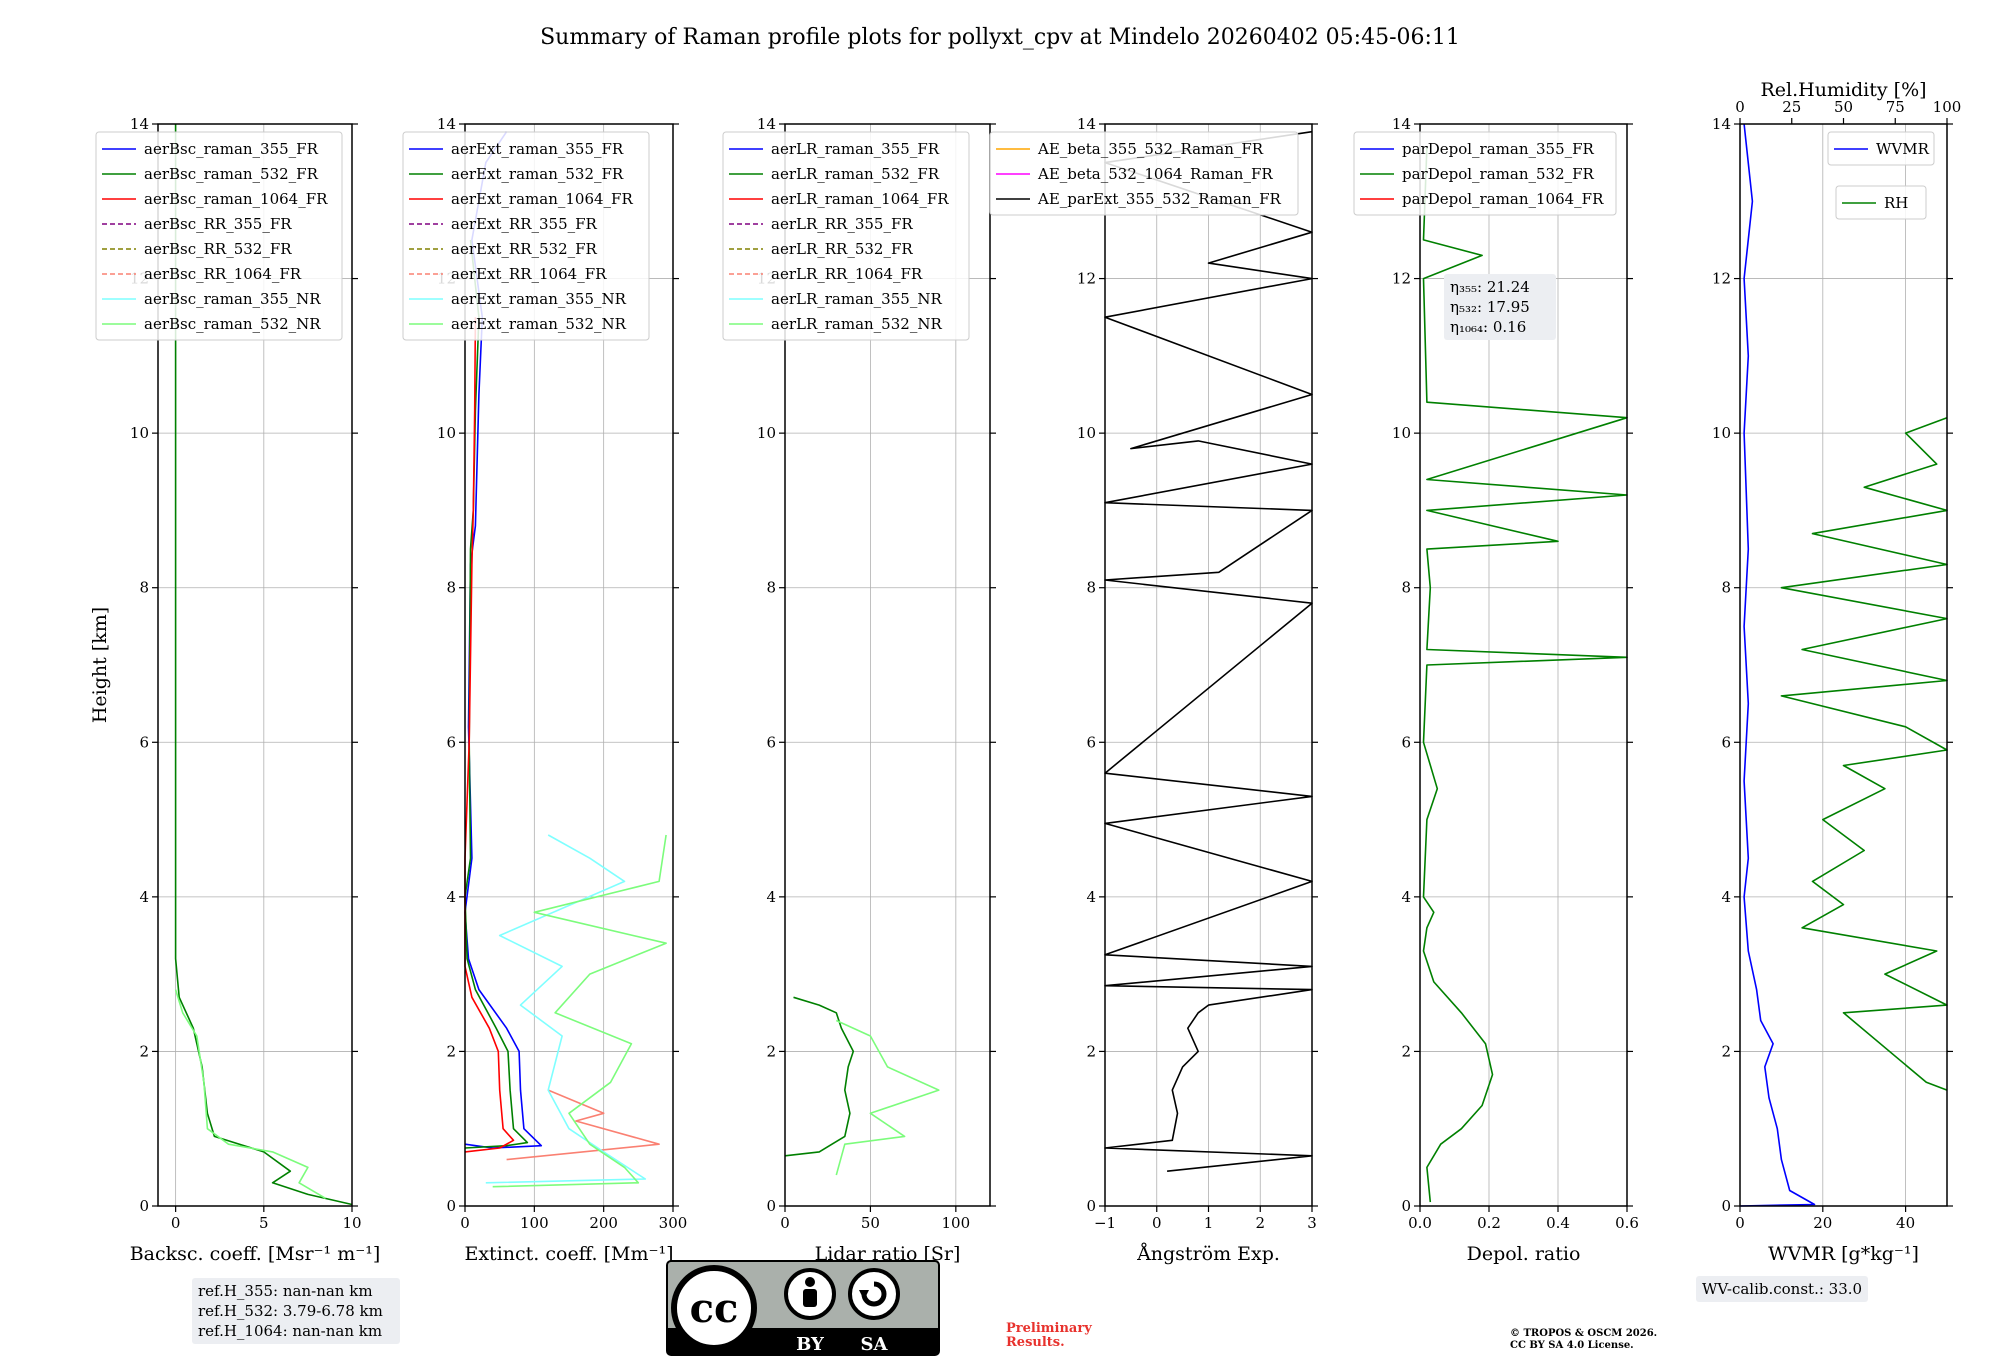 This screenshot has height=1360, width=2000. I want to click on legend-entry: aerBsc_RR_1064_FR, so click(223, 274).